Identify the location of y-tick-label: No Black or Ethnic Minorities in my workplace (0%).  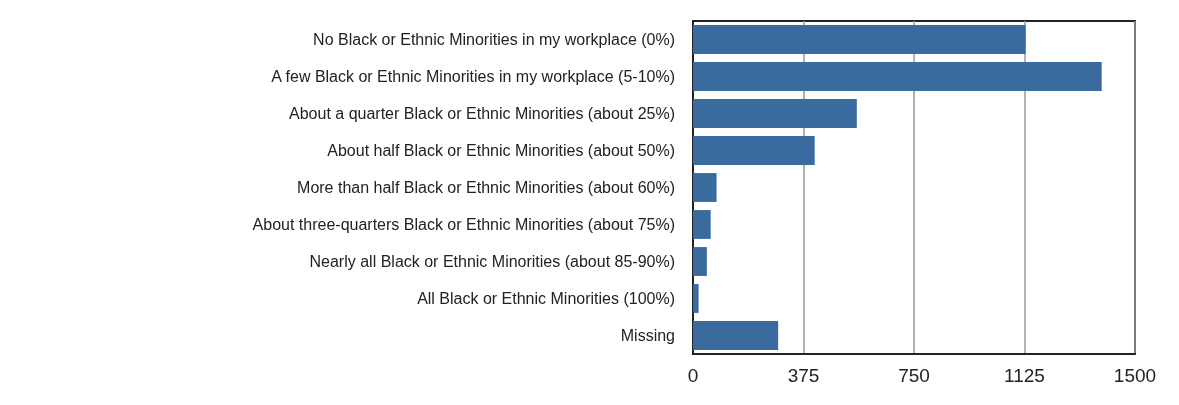
(494, 39).